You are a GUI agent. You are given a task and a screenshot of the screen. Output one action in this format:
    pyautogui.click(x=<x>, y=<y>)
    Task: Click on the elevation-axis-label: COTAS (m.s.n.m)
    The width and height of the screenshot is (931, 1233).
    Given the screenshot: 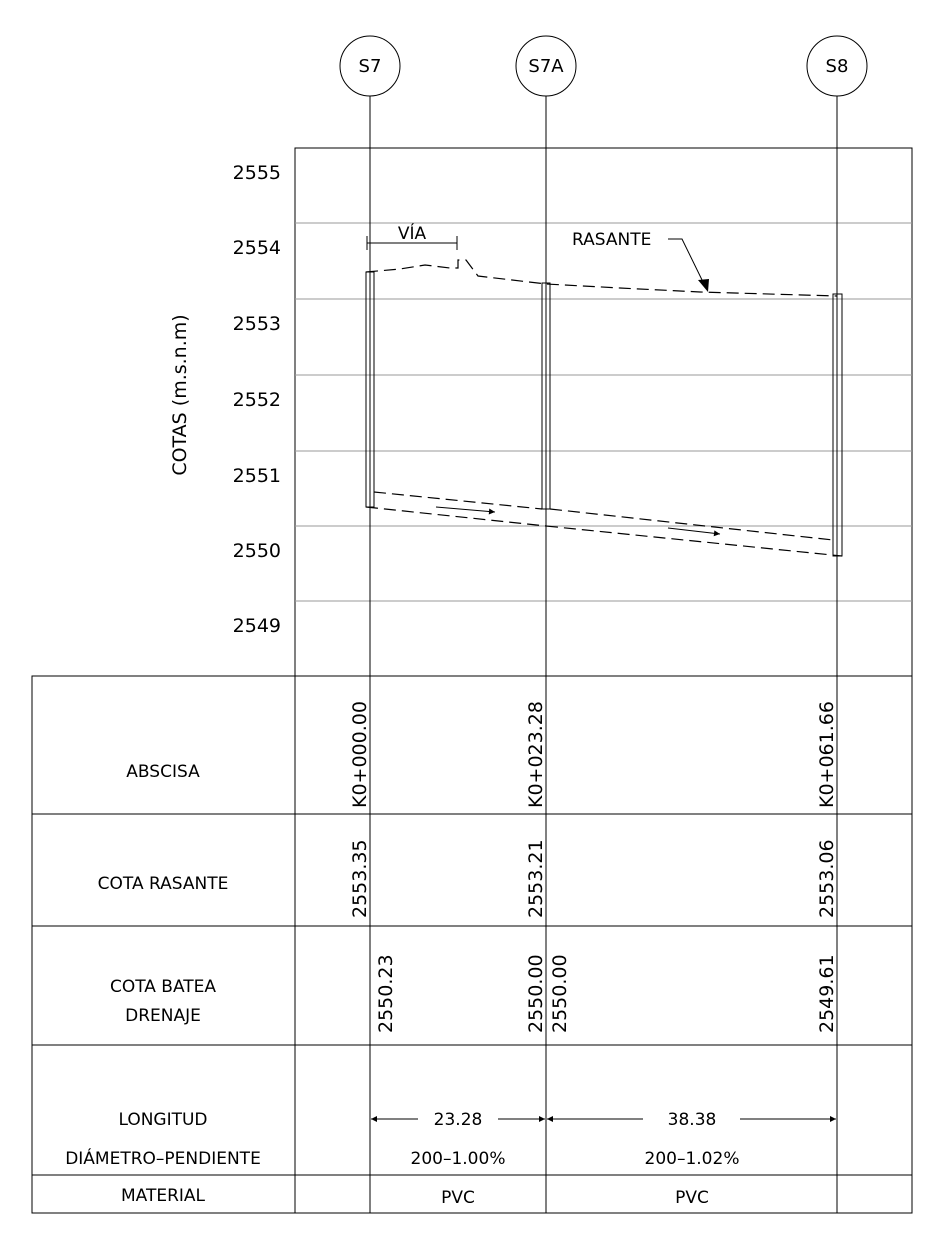 What is the action you would take?
    pyautogui.click(x=180, y=394)
    